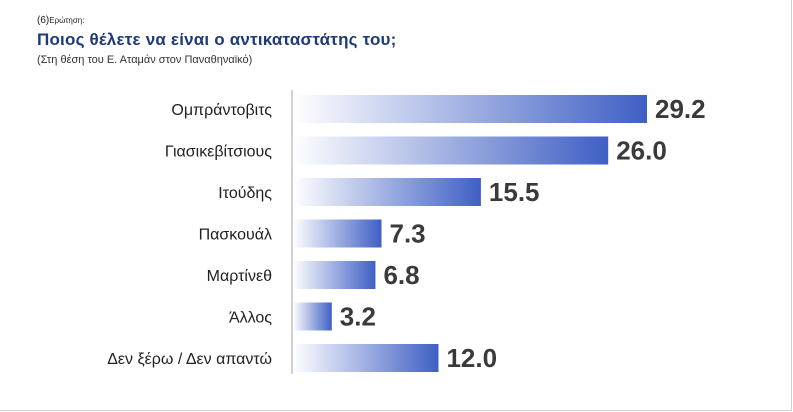 The height and width of the screenshot is (412, 793). I want to click on question-word: Ερώτηση:, so click(67, 20).